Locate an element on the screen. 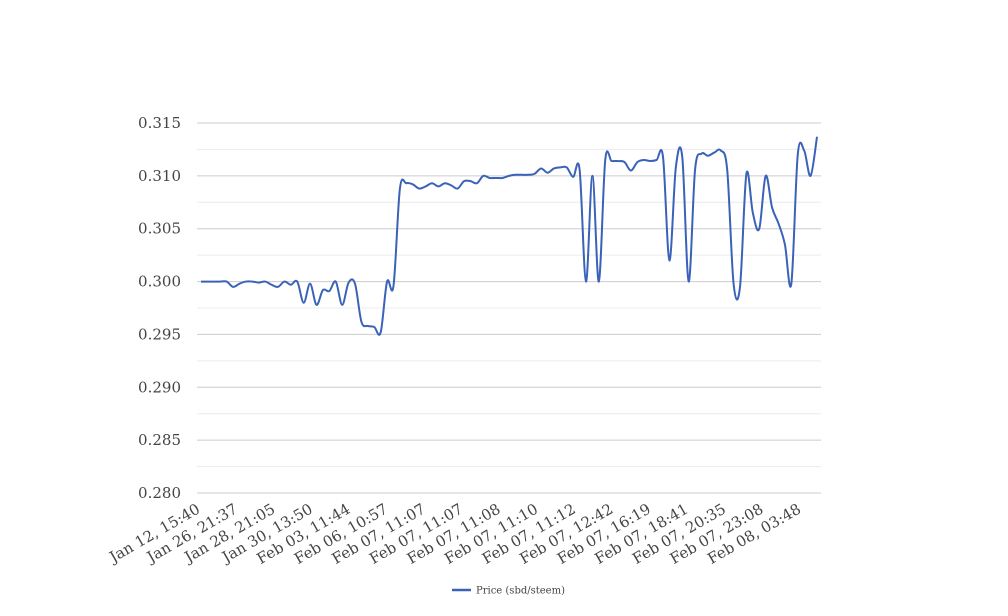 Image resolution: width=1008 pixels, height=616 pixels. y-tick-label: 0.285 is located at coordinates (159, 440).